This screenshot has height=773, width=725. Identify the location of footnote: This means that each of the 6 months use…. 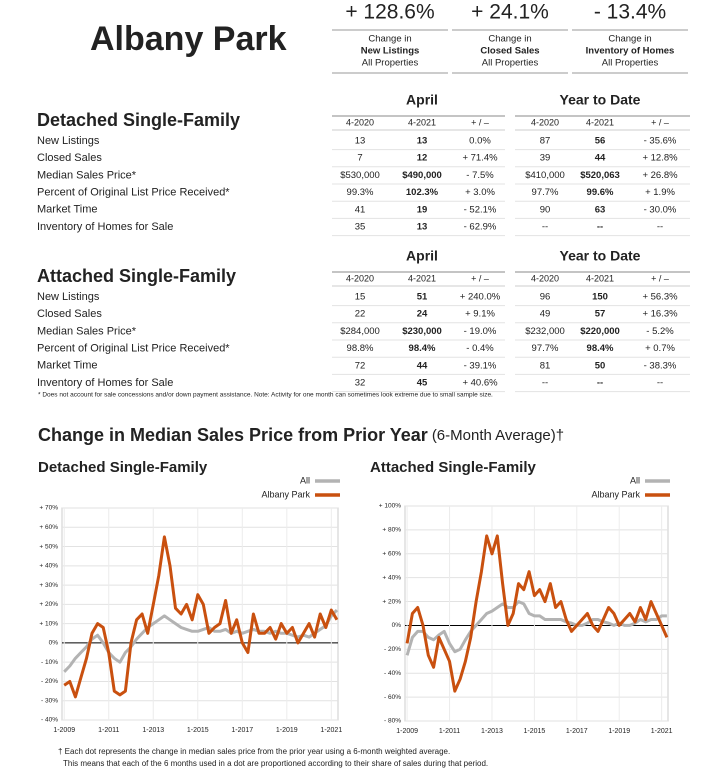
(275, 763).